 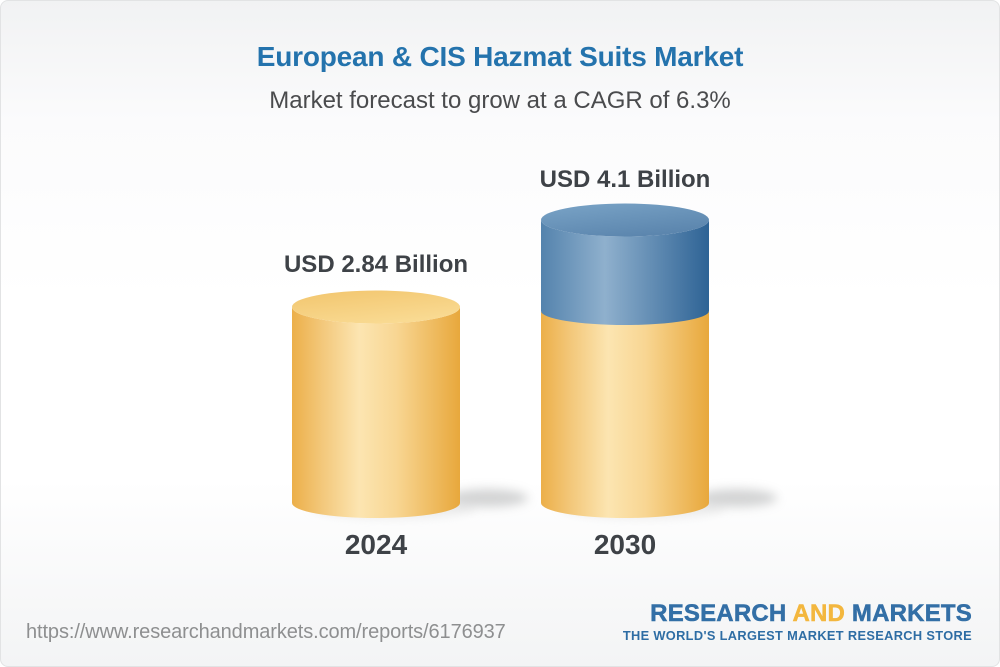 What do you see at coordinates (376, 412) in the screenshot?
I see `bar-2024-body` at bounding box center [376, 412].